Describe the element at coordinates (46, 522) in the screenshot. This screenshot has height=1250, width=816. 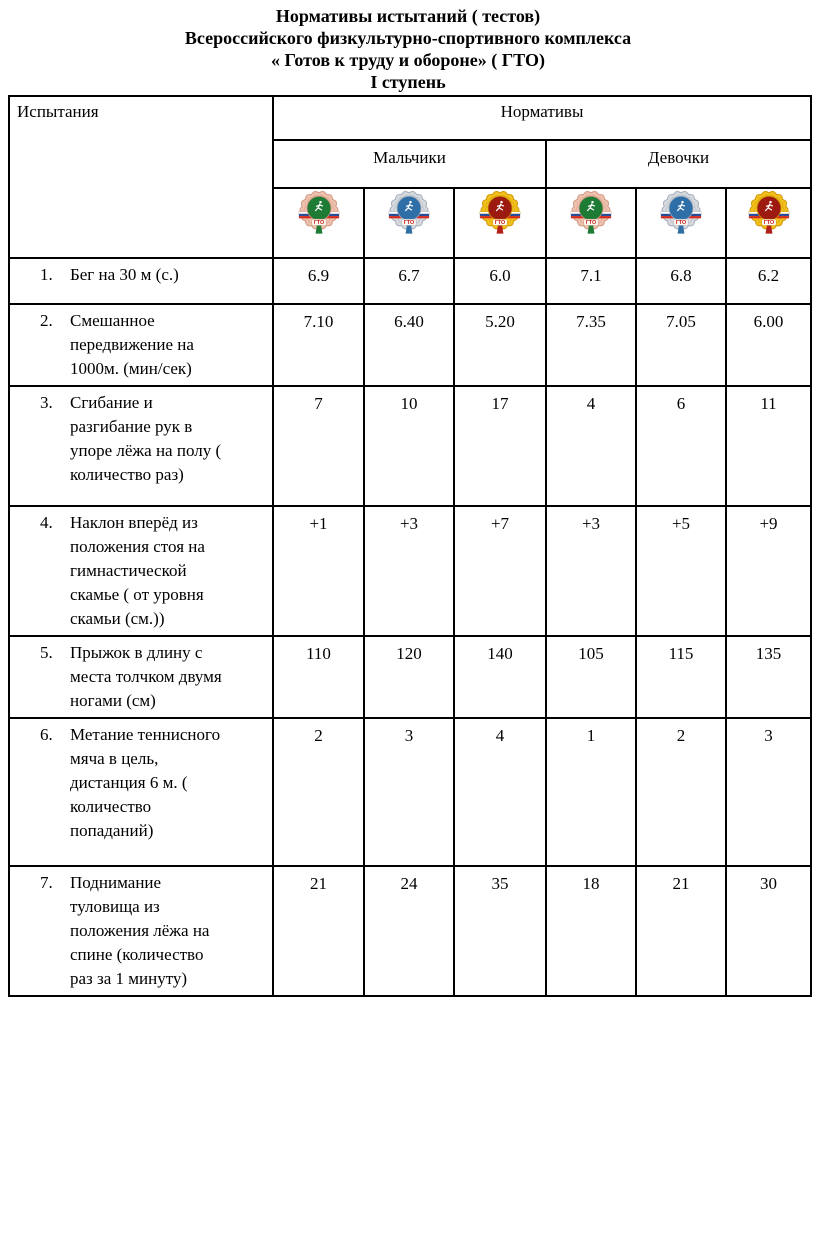
I see `row-number: 4.` at that location.